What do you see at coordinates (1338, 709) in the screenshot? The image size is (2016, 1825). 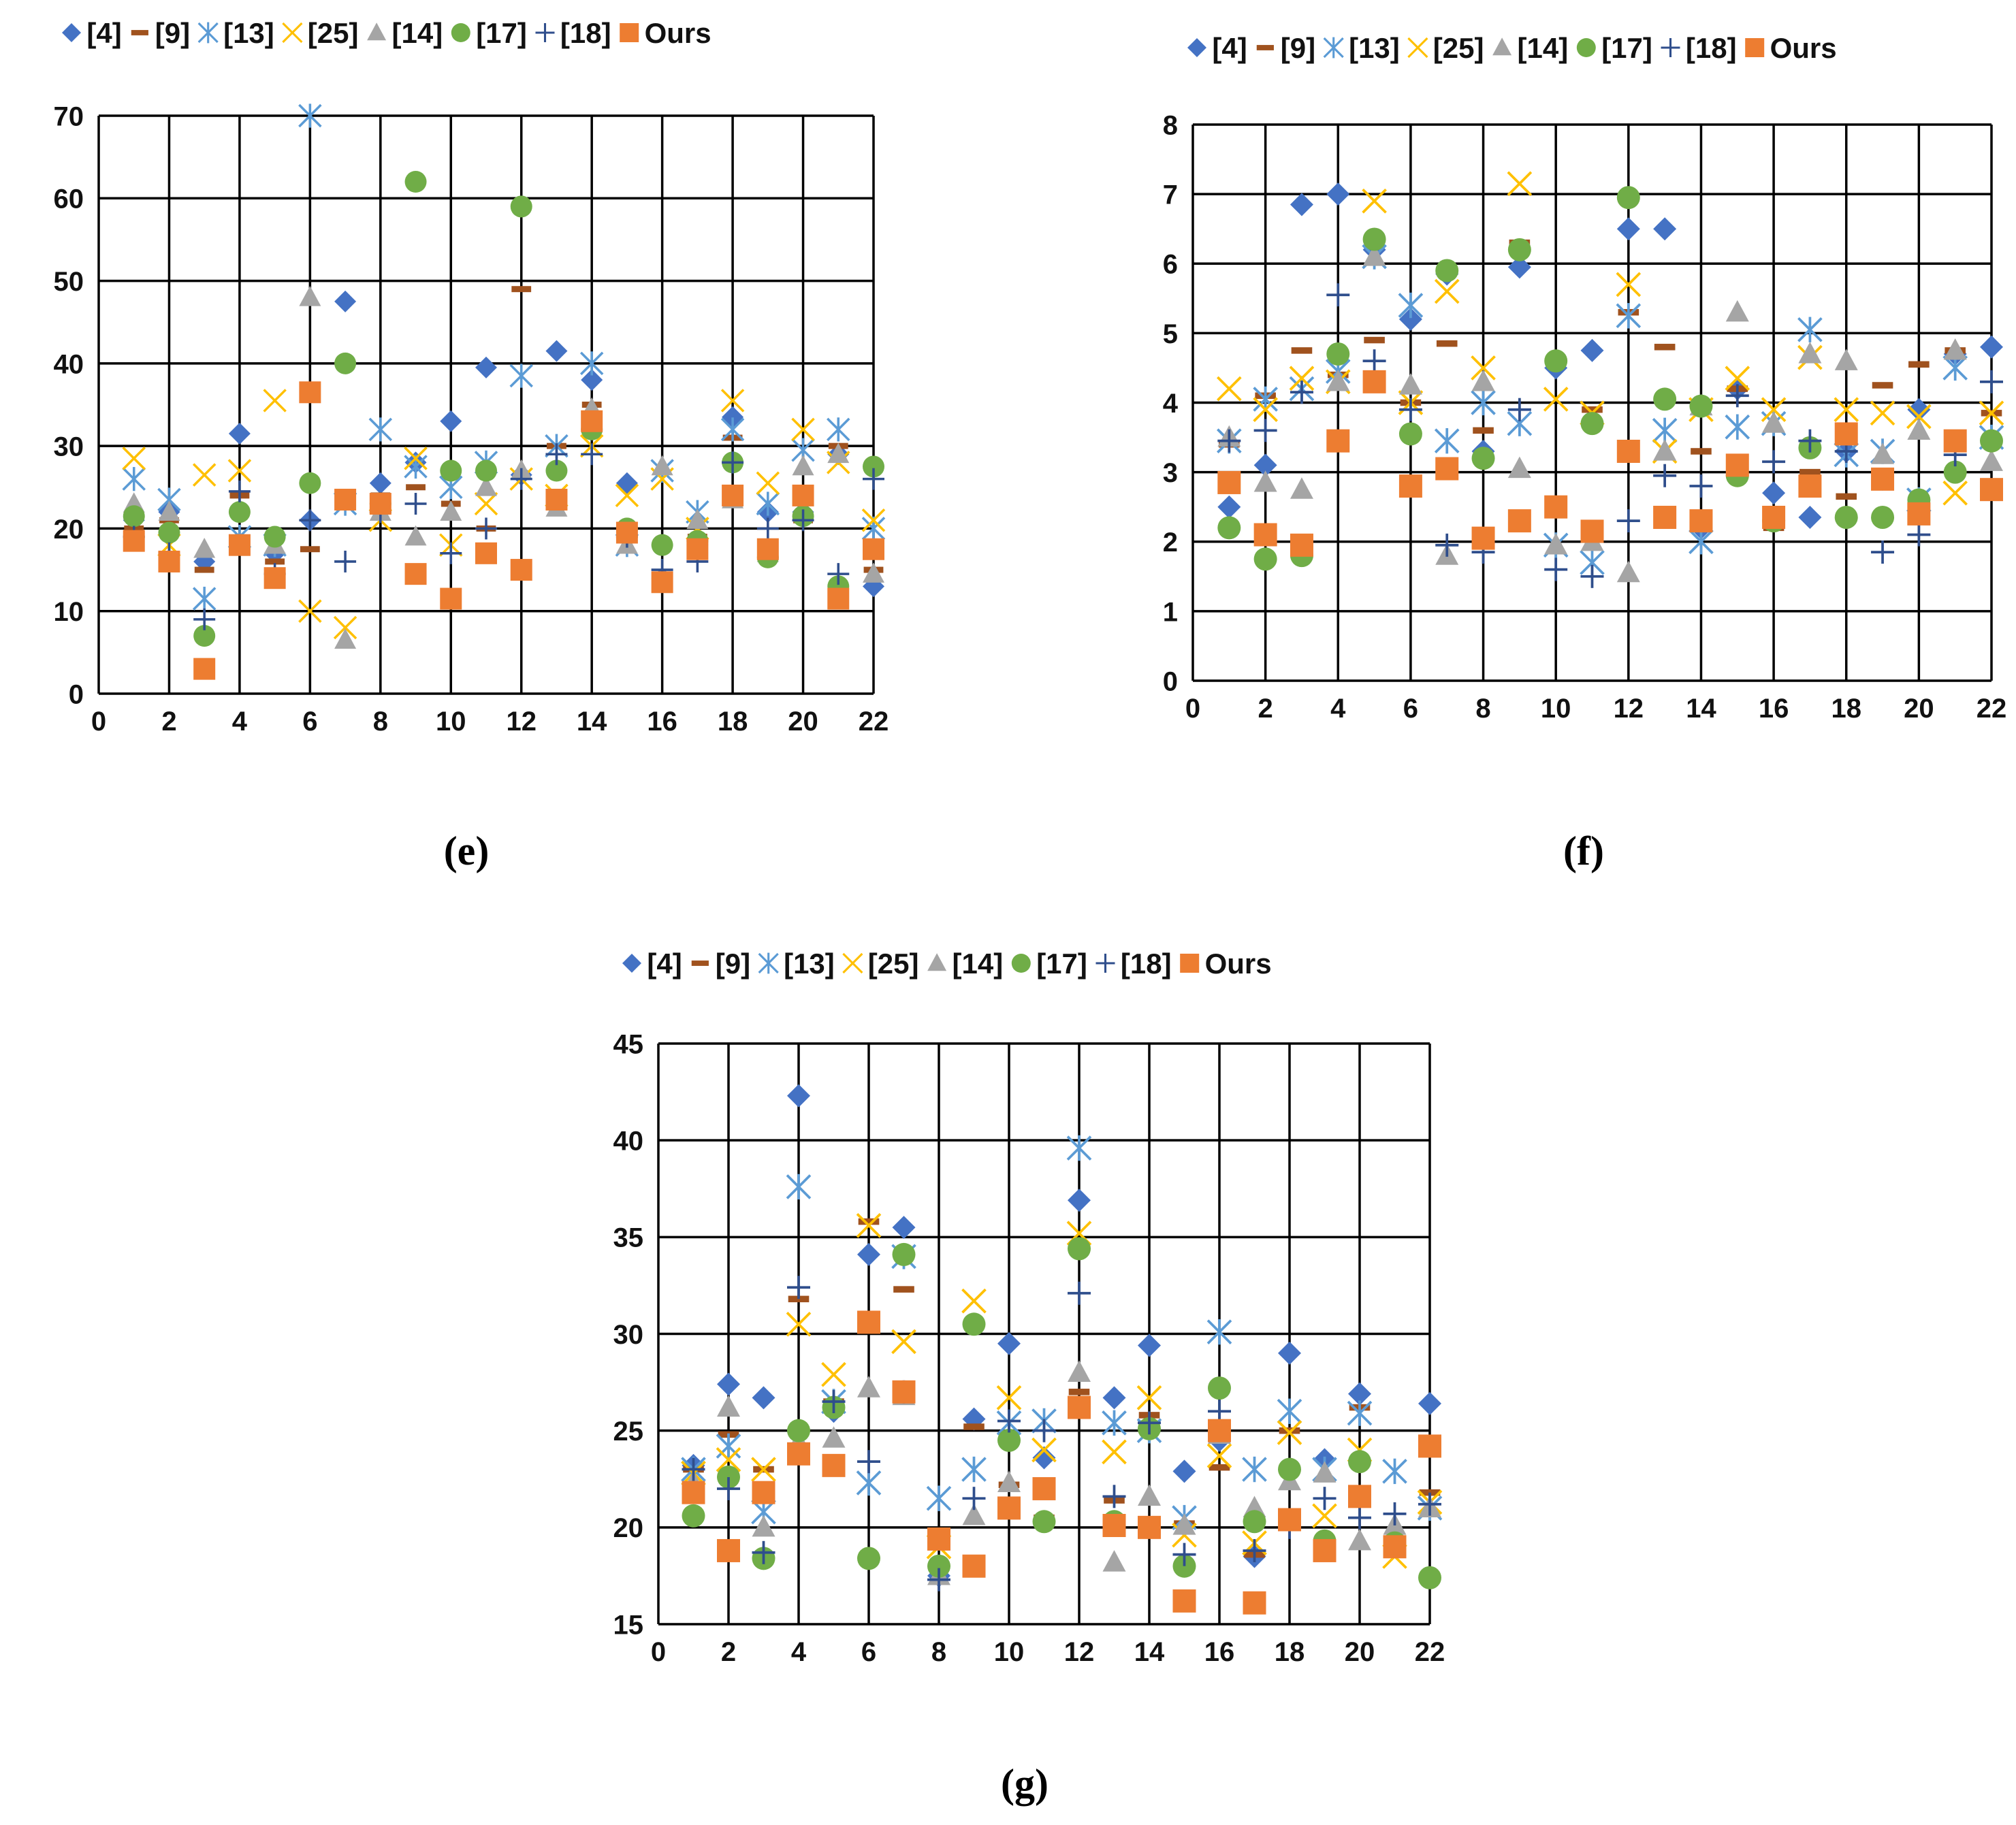 I see `x-tick-label: 4` at bounding box center [1338, 709].